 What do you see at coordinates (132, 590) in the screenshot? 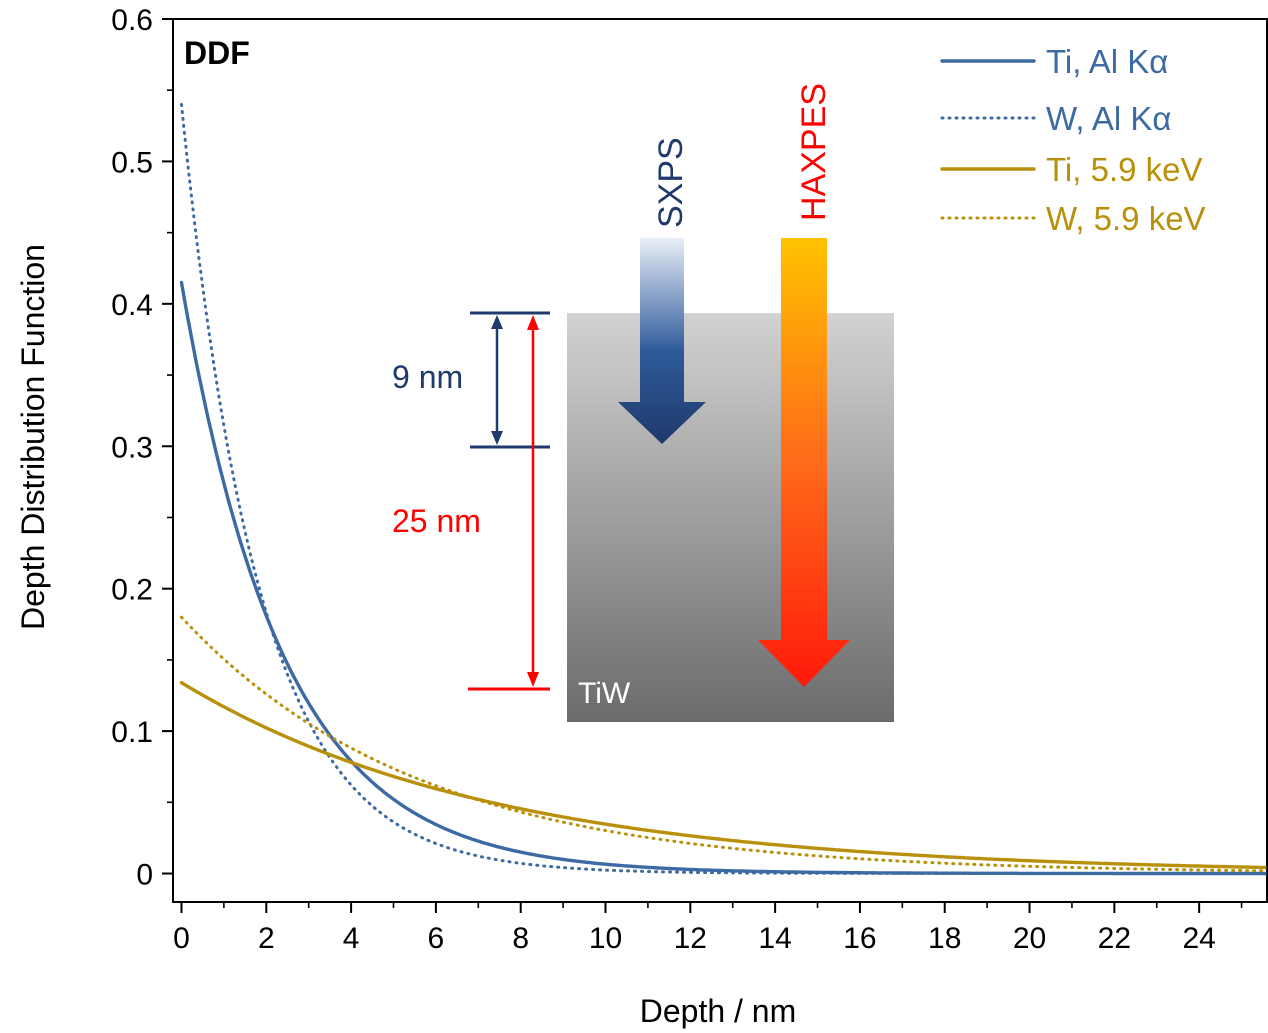
I see `y-tick-label: 0.2` at bounding box center [132, 590].